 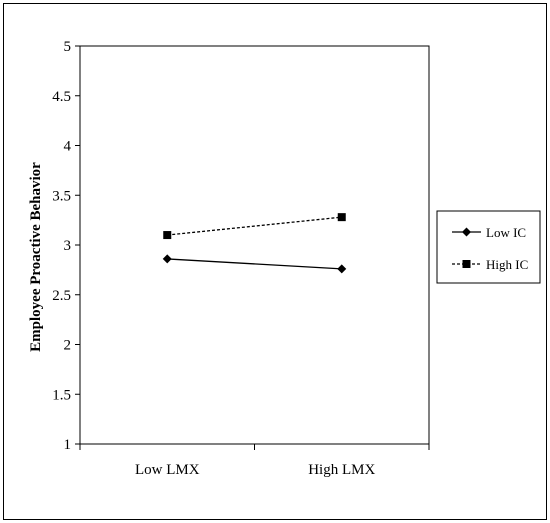 I want to click on legend-item-high-ic: High IC, so click(x=490, y=264).